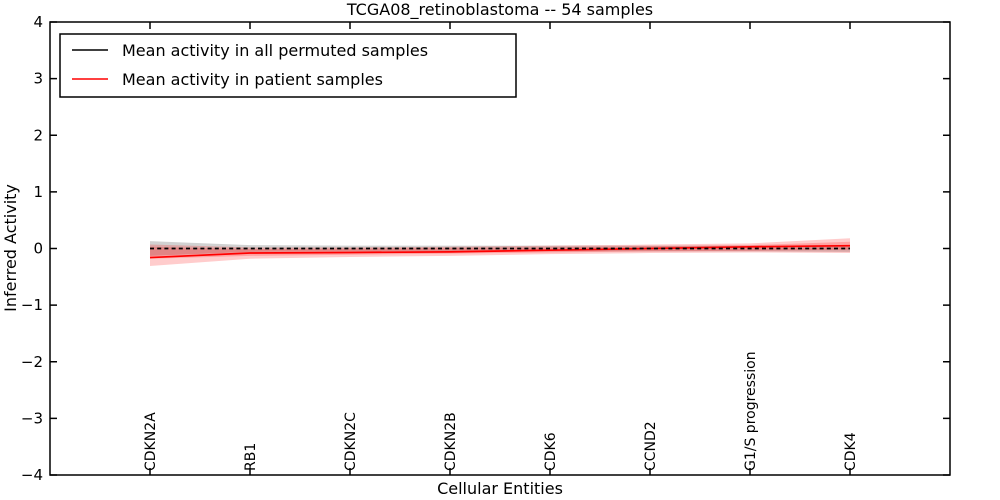 Image resolution: width=1000 pixels, height=500 pixels. I want to click on x-category-label: CDK6, so click(551, 451).